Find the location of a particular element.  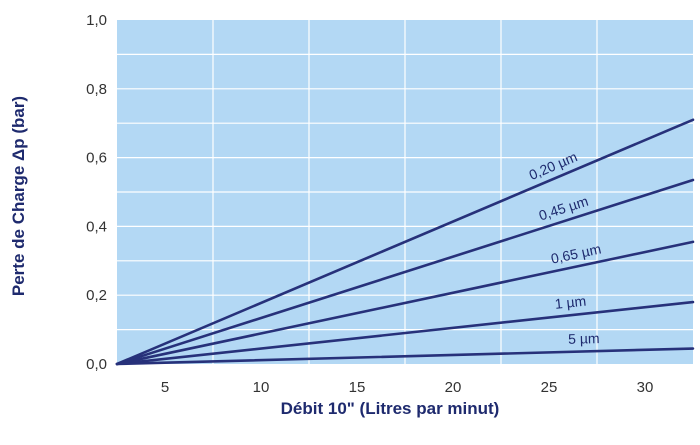

x-tick-label: 25 is located at coordinates (549, 387).